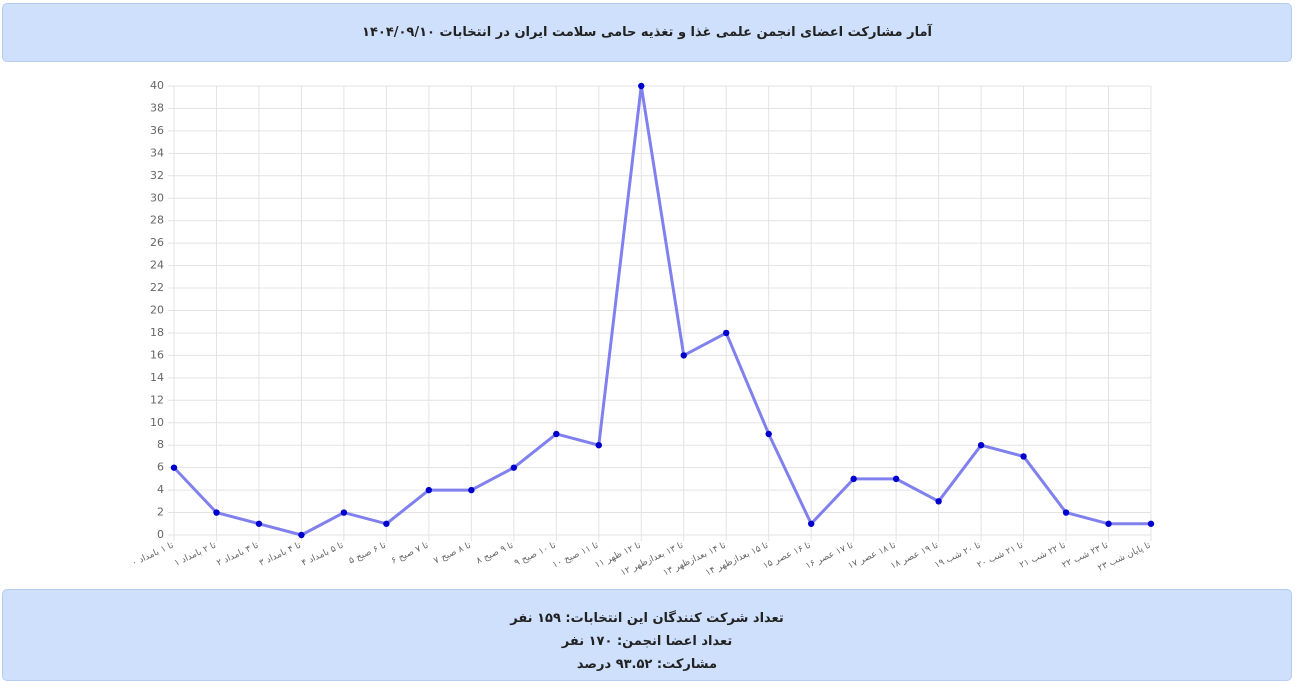  I want to click on x-tick-label: ۱۹ تا ۲۰ شب, so click(958, 555).